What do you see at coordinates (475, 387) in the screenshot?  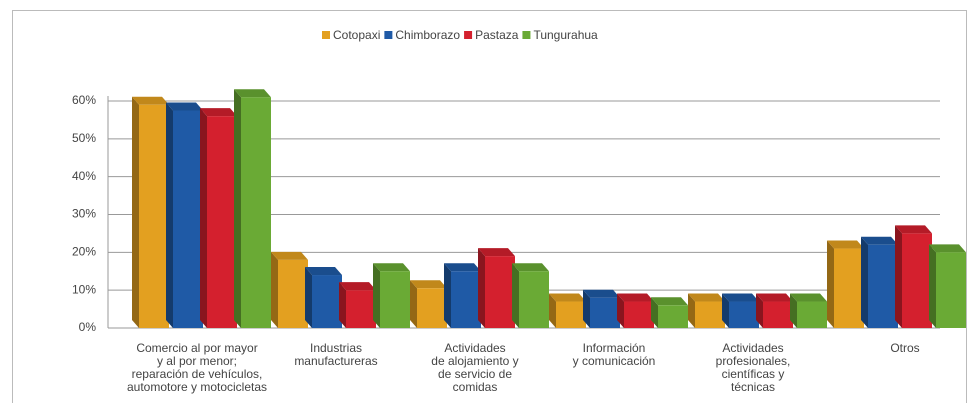 I see `x-tick-label: comidas` at bounding box center [475, 387].